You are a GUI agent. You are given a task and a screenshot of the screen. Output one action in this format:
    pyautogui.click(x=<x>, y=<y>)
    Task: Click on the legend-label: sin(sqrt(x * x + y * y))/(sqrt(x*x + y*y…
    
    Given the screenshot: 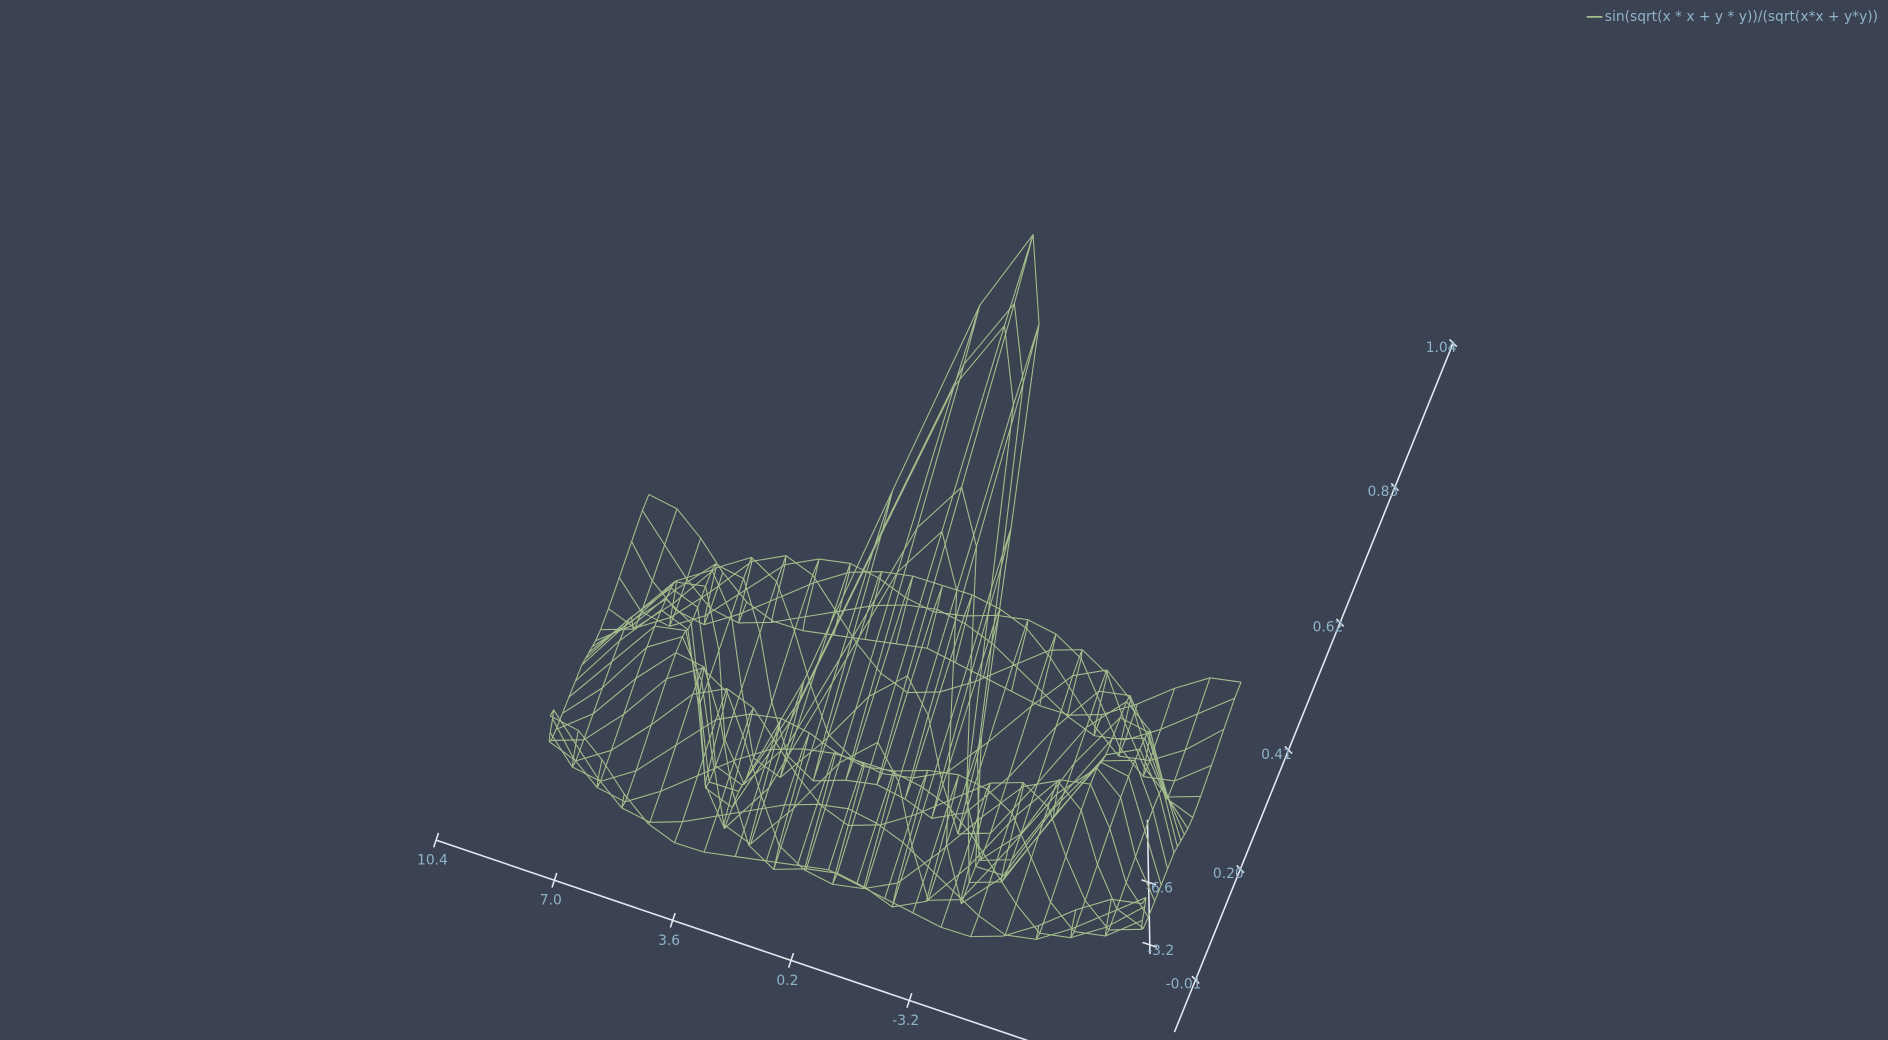 What is the action you would take?
    pyautogui.click(x=1741, y=17)
    